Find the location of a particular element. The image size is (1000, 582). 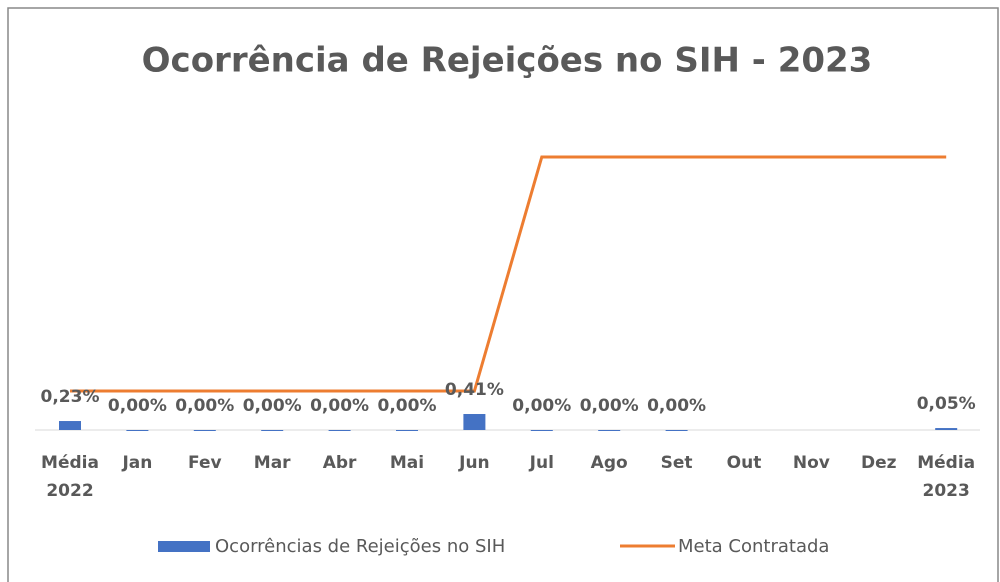

x-tick-label: Jul is located at coordinates (541, 463).